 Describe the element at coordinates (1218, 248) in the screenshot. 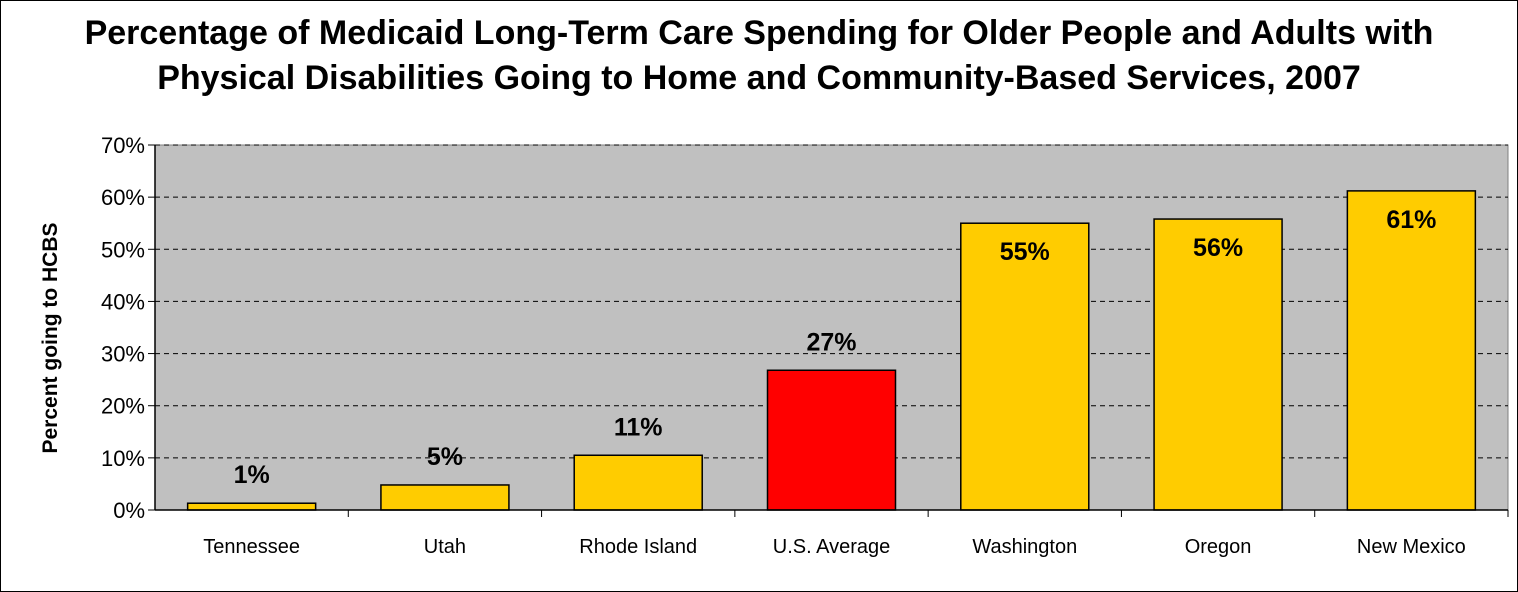

I see `data-label: 56%` at that location.